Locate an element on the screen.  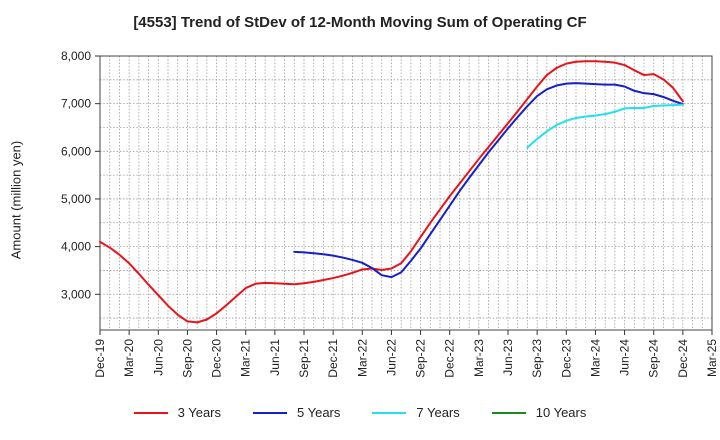
legend-item: 10 Years is located at coordinates (539, 412).